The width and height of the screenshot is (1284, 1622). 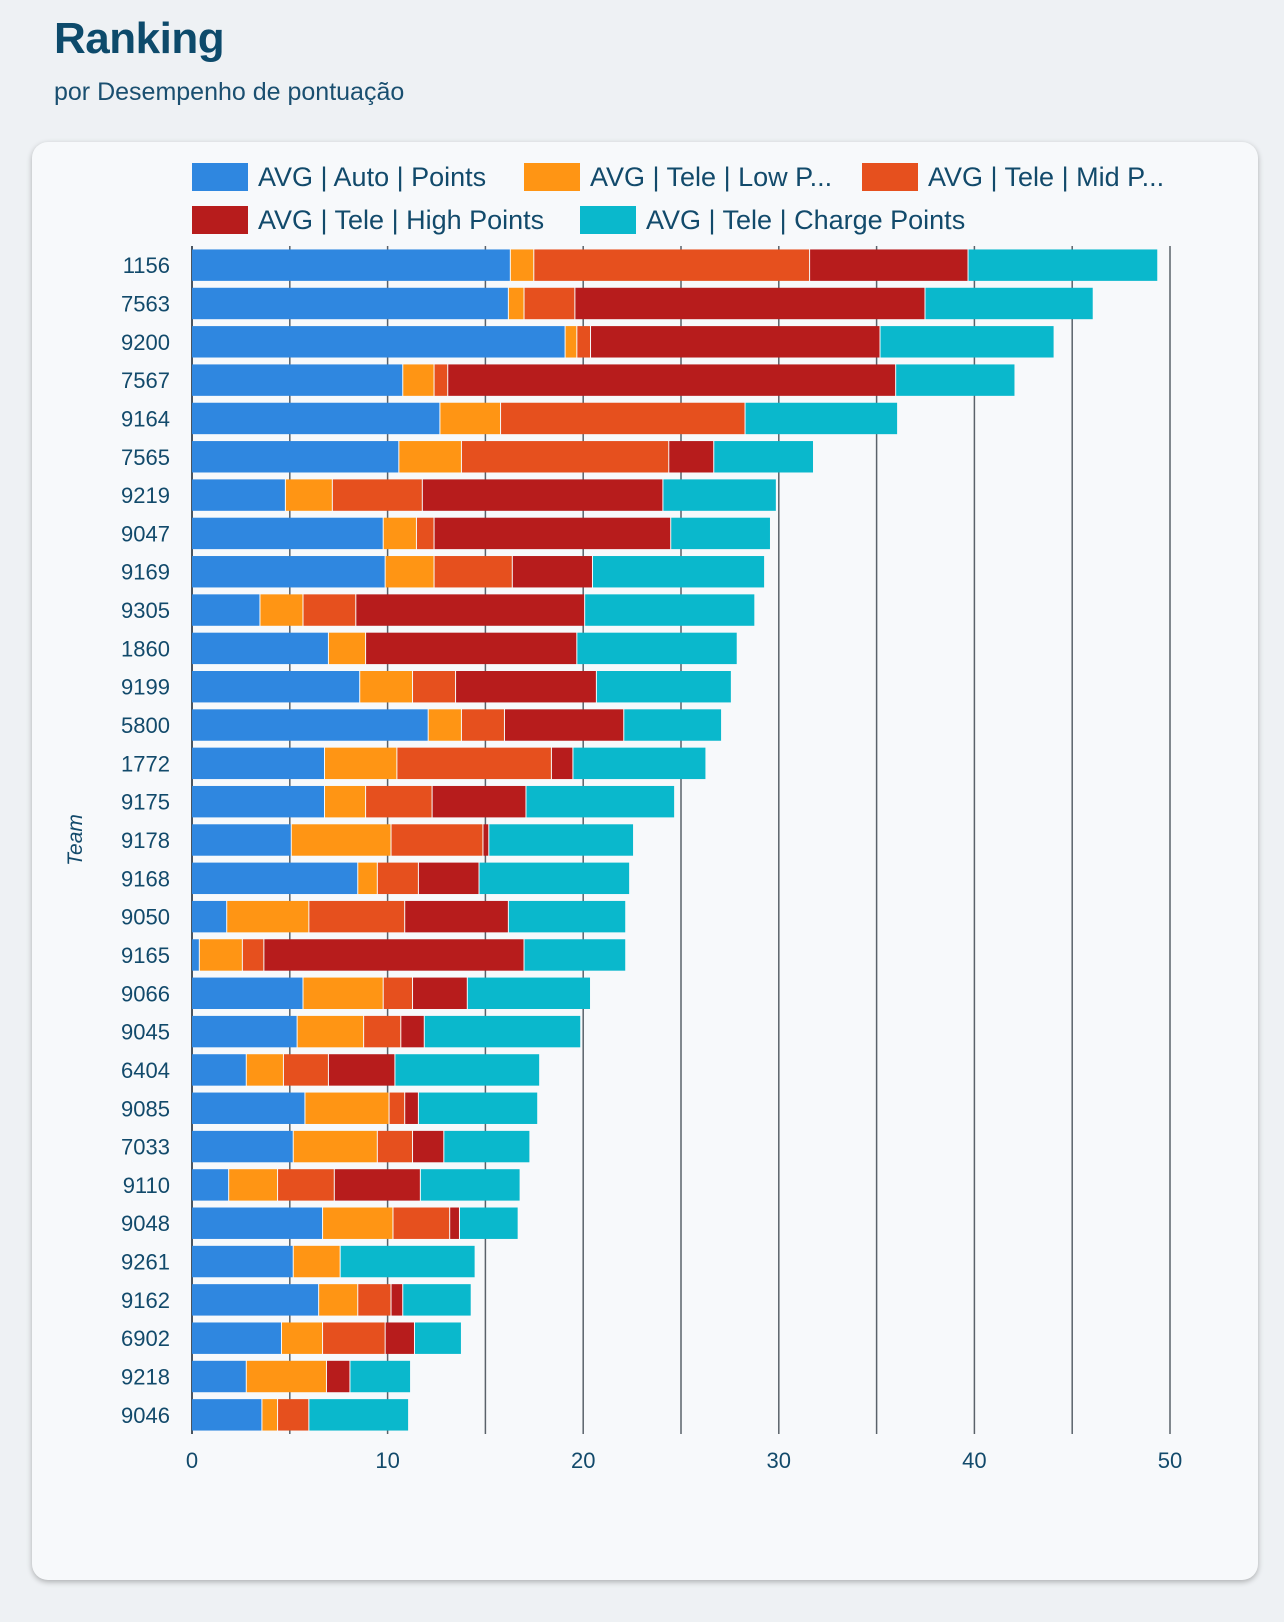 What do you see at coordinates (145, 1108) in the screenshot?
I see `y-tick-label-9085: 9085` at bounding box center [145, 1108].